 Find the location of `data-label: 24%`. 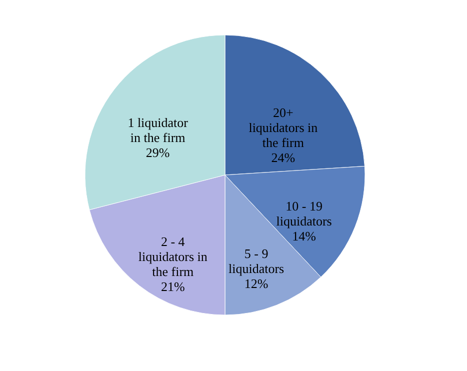

data-label: 24% is located at coordinates (283, 158).